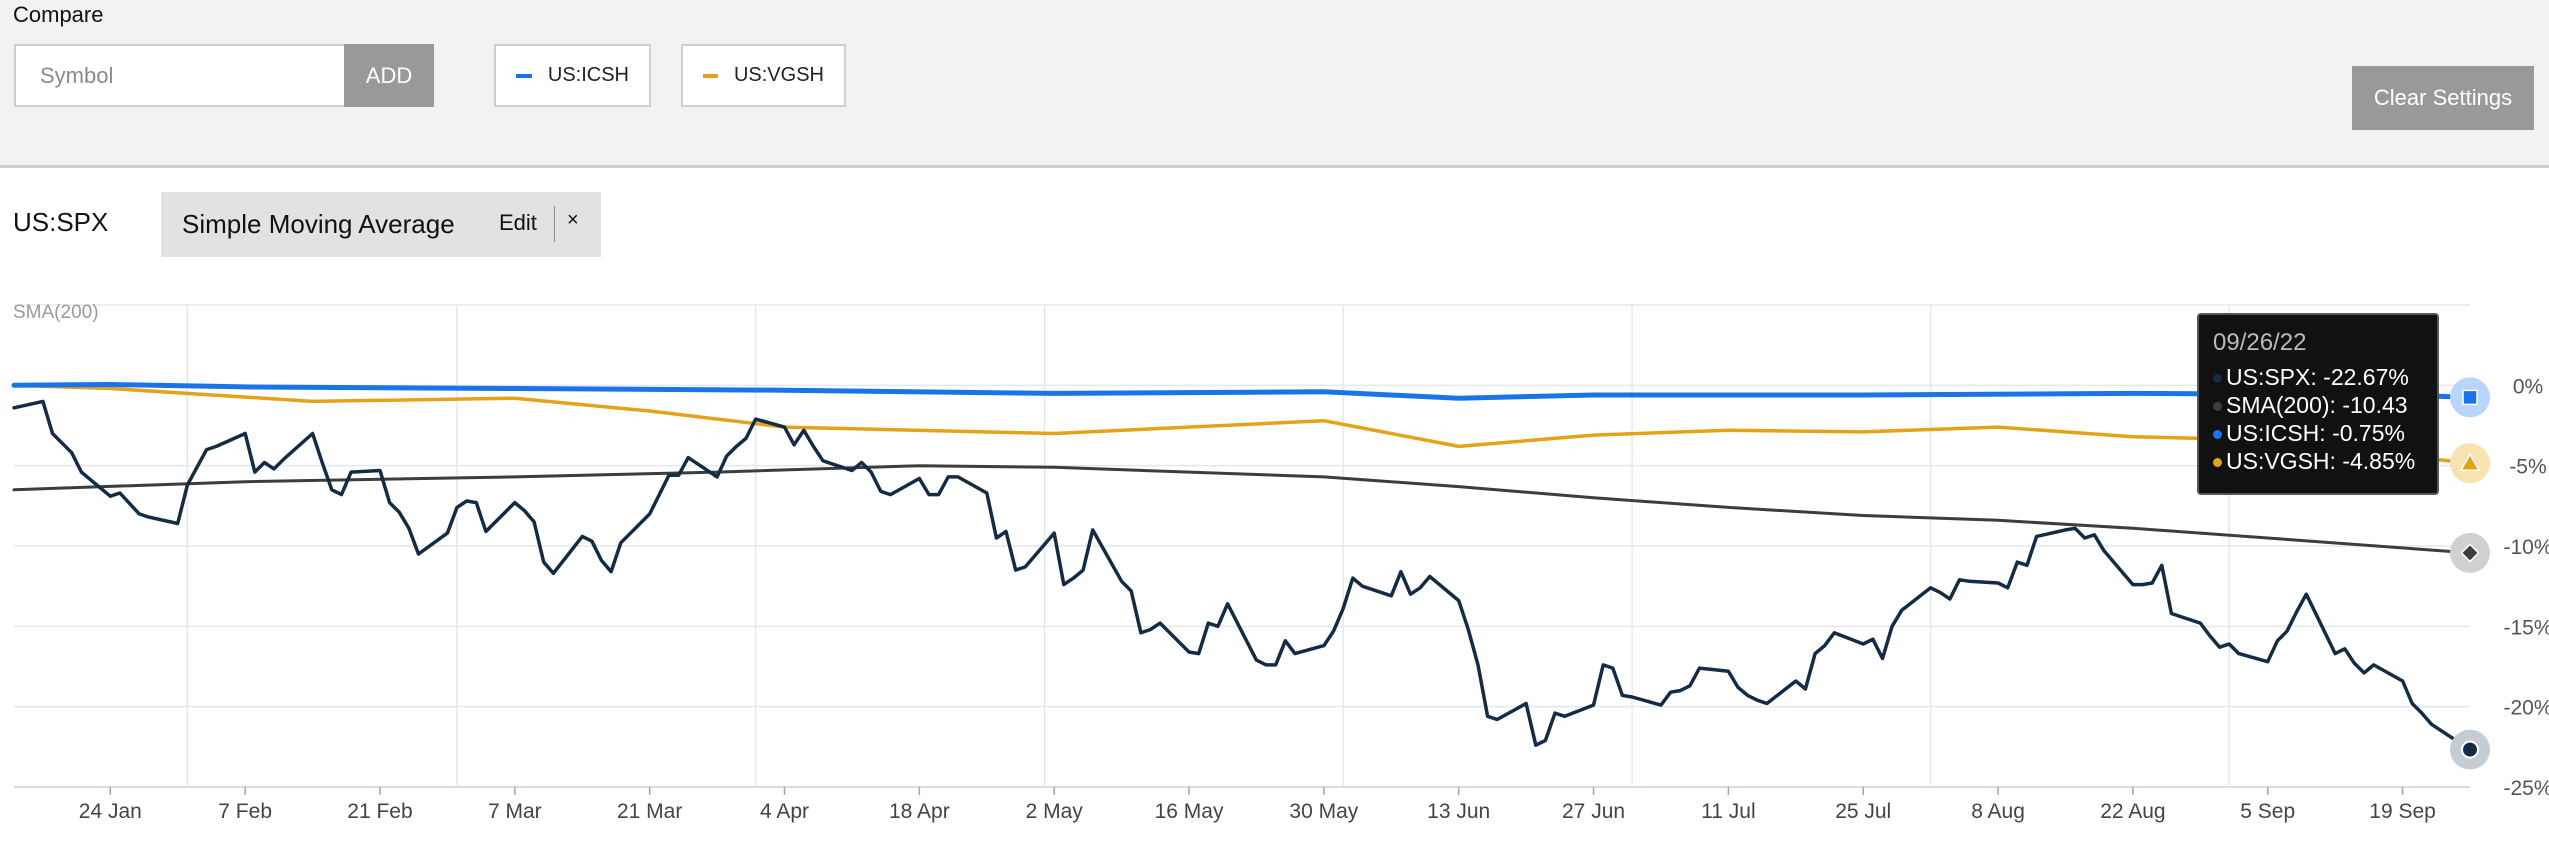 Image resolution: width=2549 pixels, height=847 pixels. What do you see at coordinates (1055, 811) in the screenshot?
I see `x-tick-label: 2 May` at bounding box center [1055, 811].